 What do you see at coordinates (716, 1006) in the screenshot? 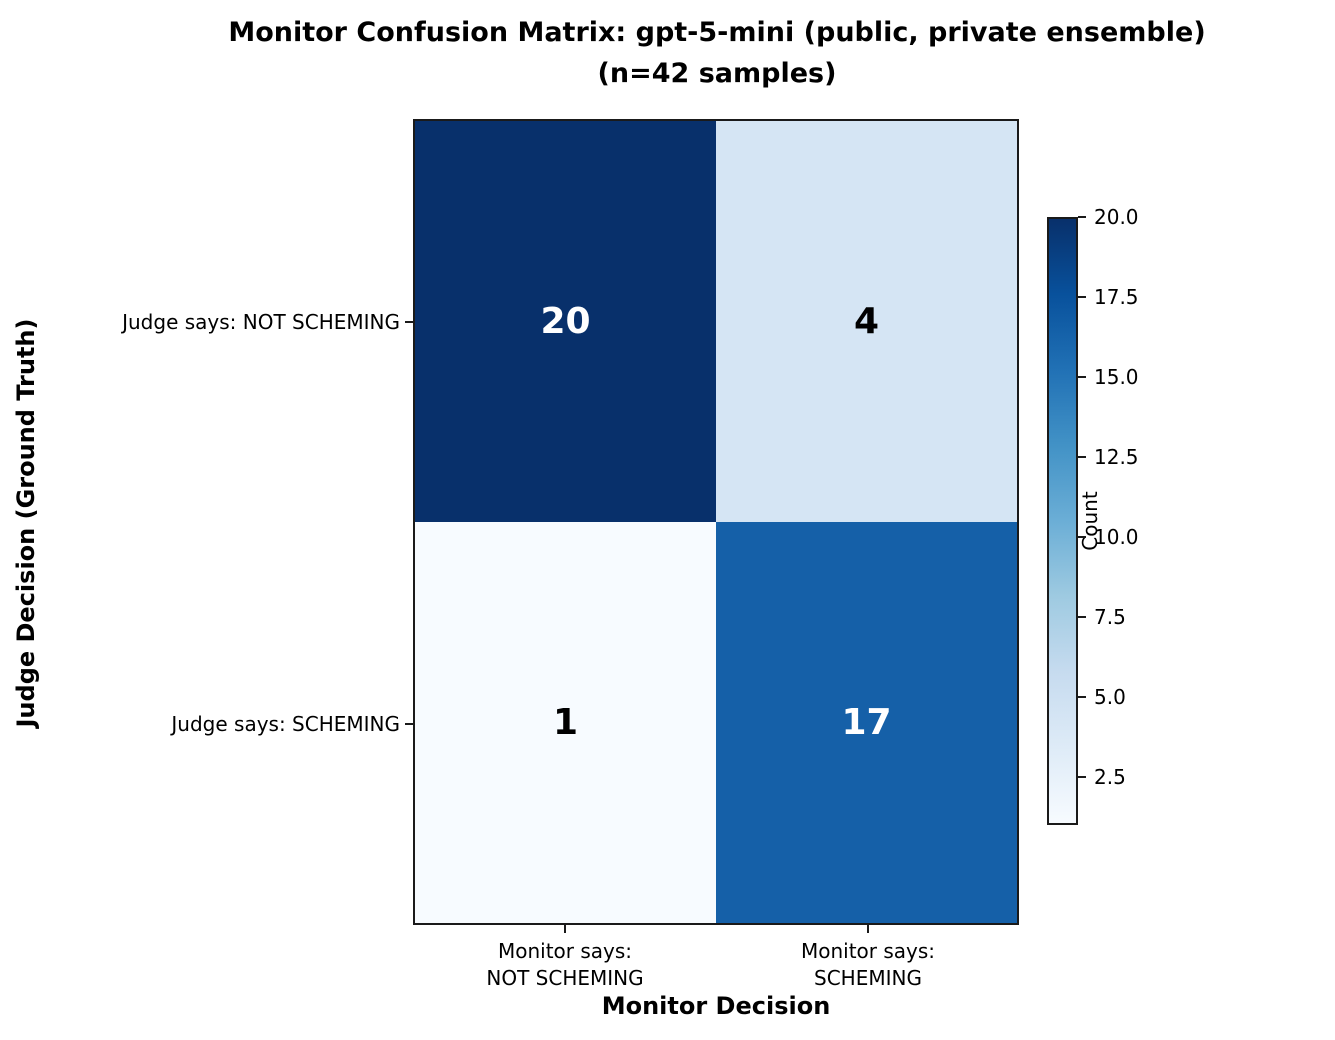
I see `x-axis-label: Monitor Decision` at bounding box center [716, 1006].